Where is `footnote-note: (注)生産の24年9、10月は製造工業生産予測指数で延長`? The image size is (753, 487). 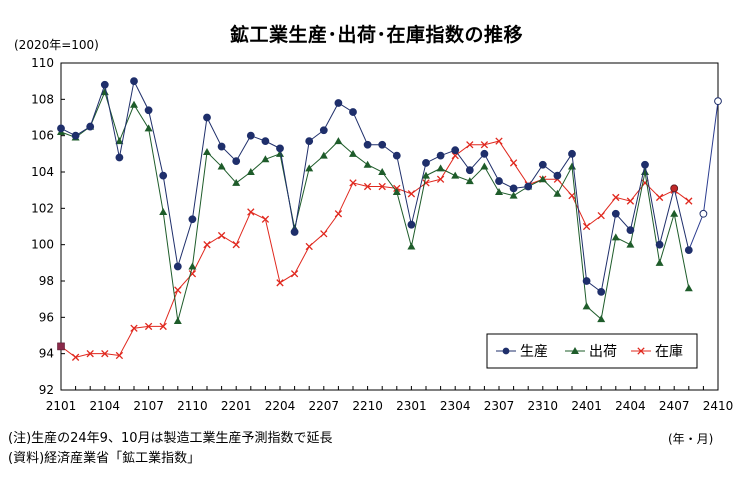
footnote-note: (注)生産の24年9、10月は製造工業生産予測指数で延長 is located at coordinates (170, 438).